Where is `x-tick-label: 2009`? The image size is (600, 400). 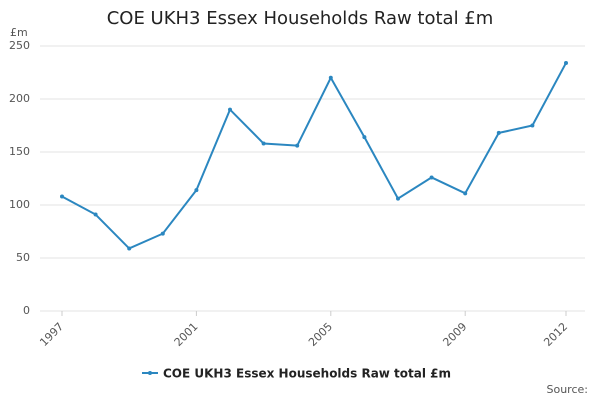 x-tick-label: 2009 is located at coordinates (454, 334).